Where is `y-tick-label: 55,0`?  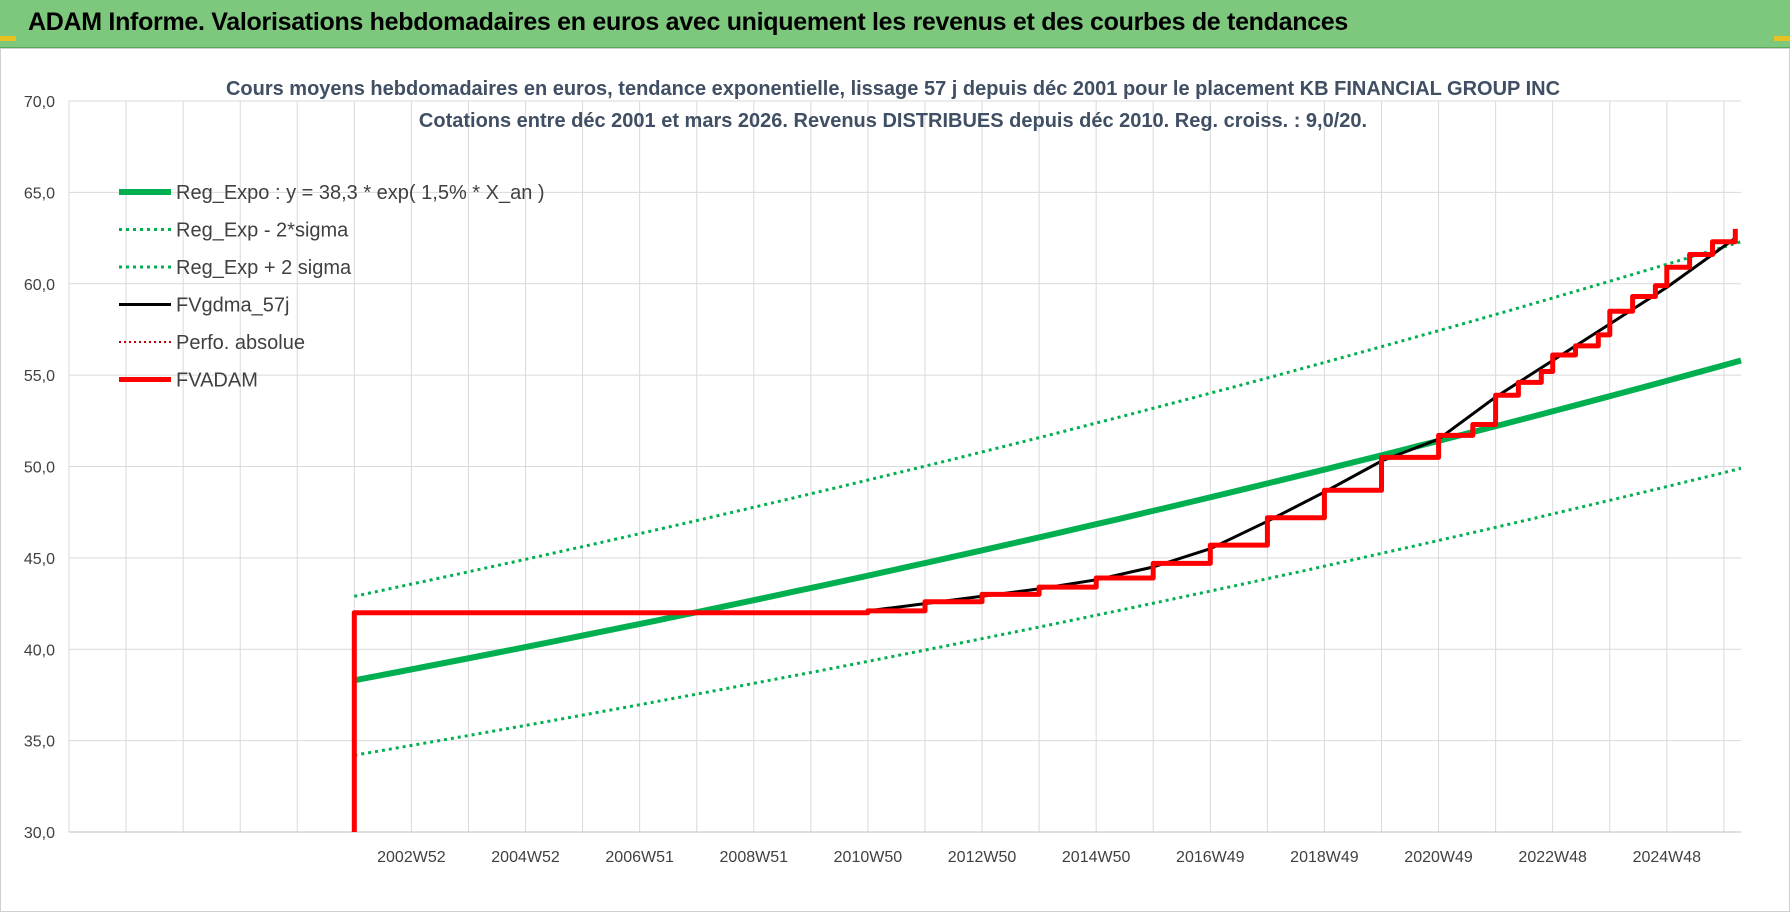
y-tick-label: 55,0 is located at coordinates (39, 376).